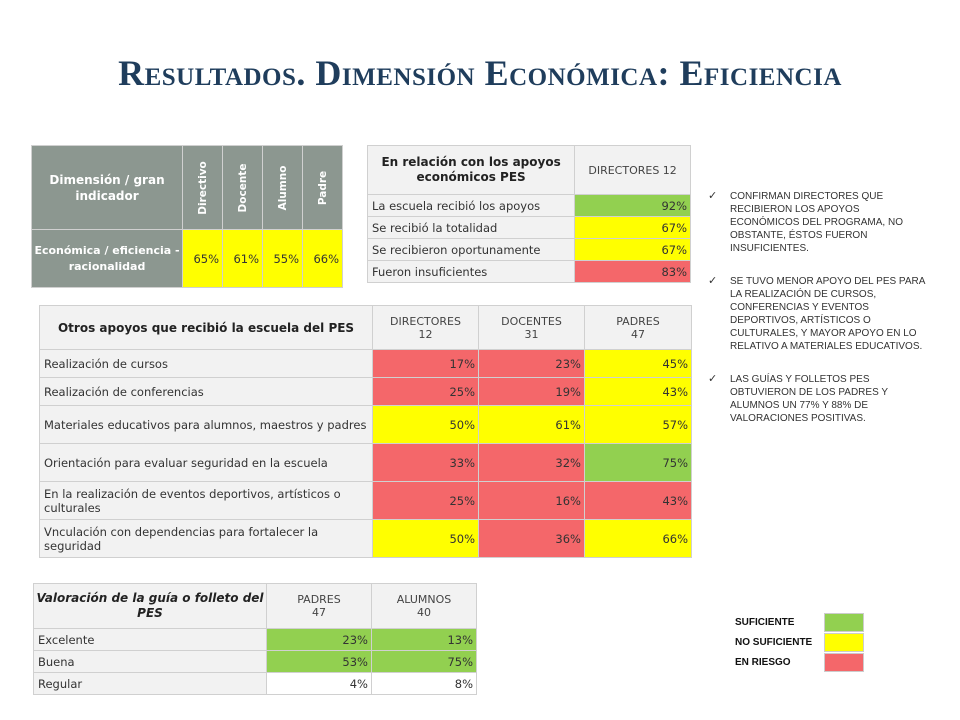  I want to click on table-row-label: Fueron insuficientes, so click(471, 271).